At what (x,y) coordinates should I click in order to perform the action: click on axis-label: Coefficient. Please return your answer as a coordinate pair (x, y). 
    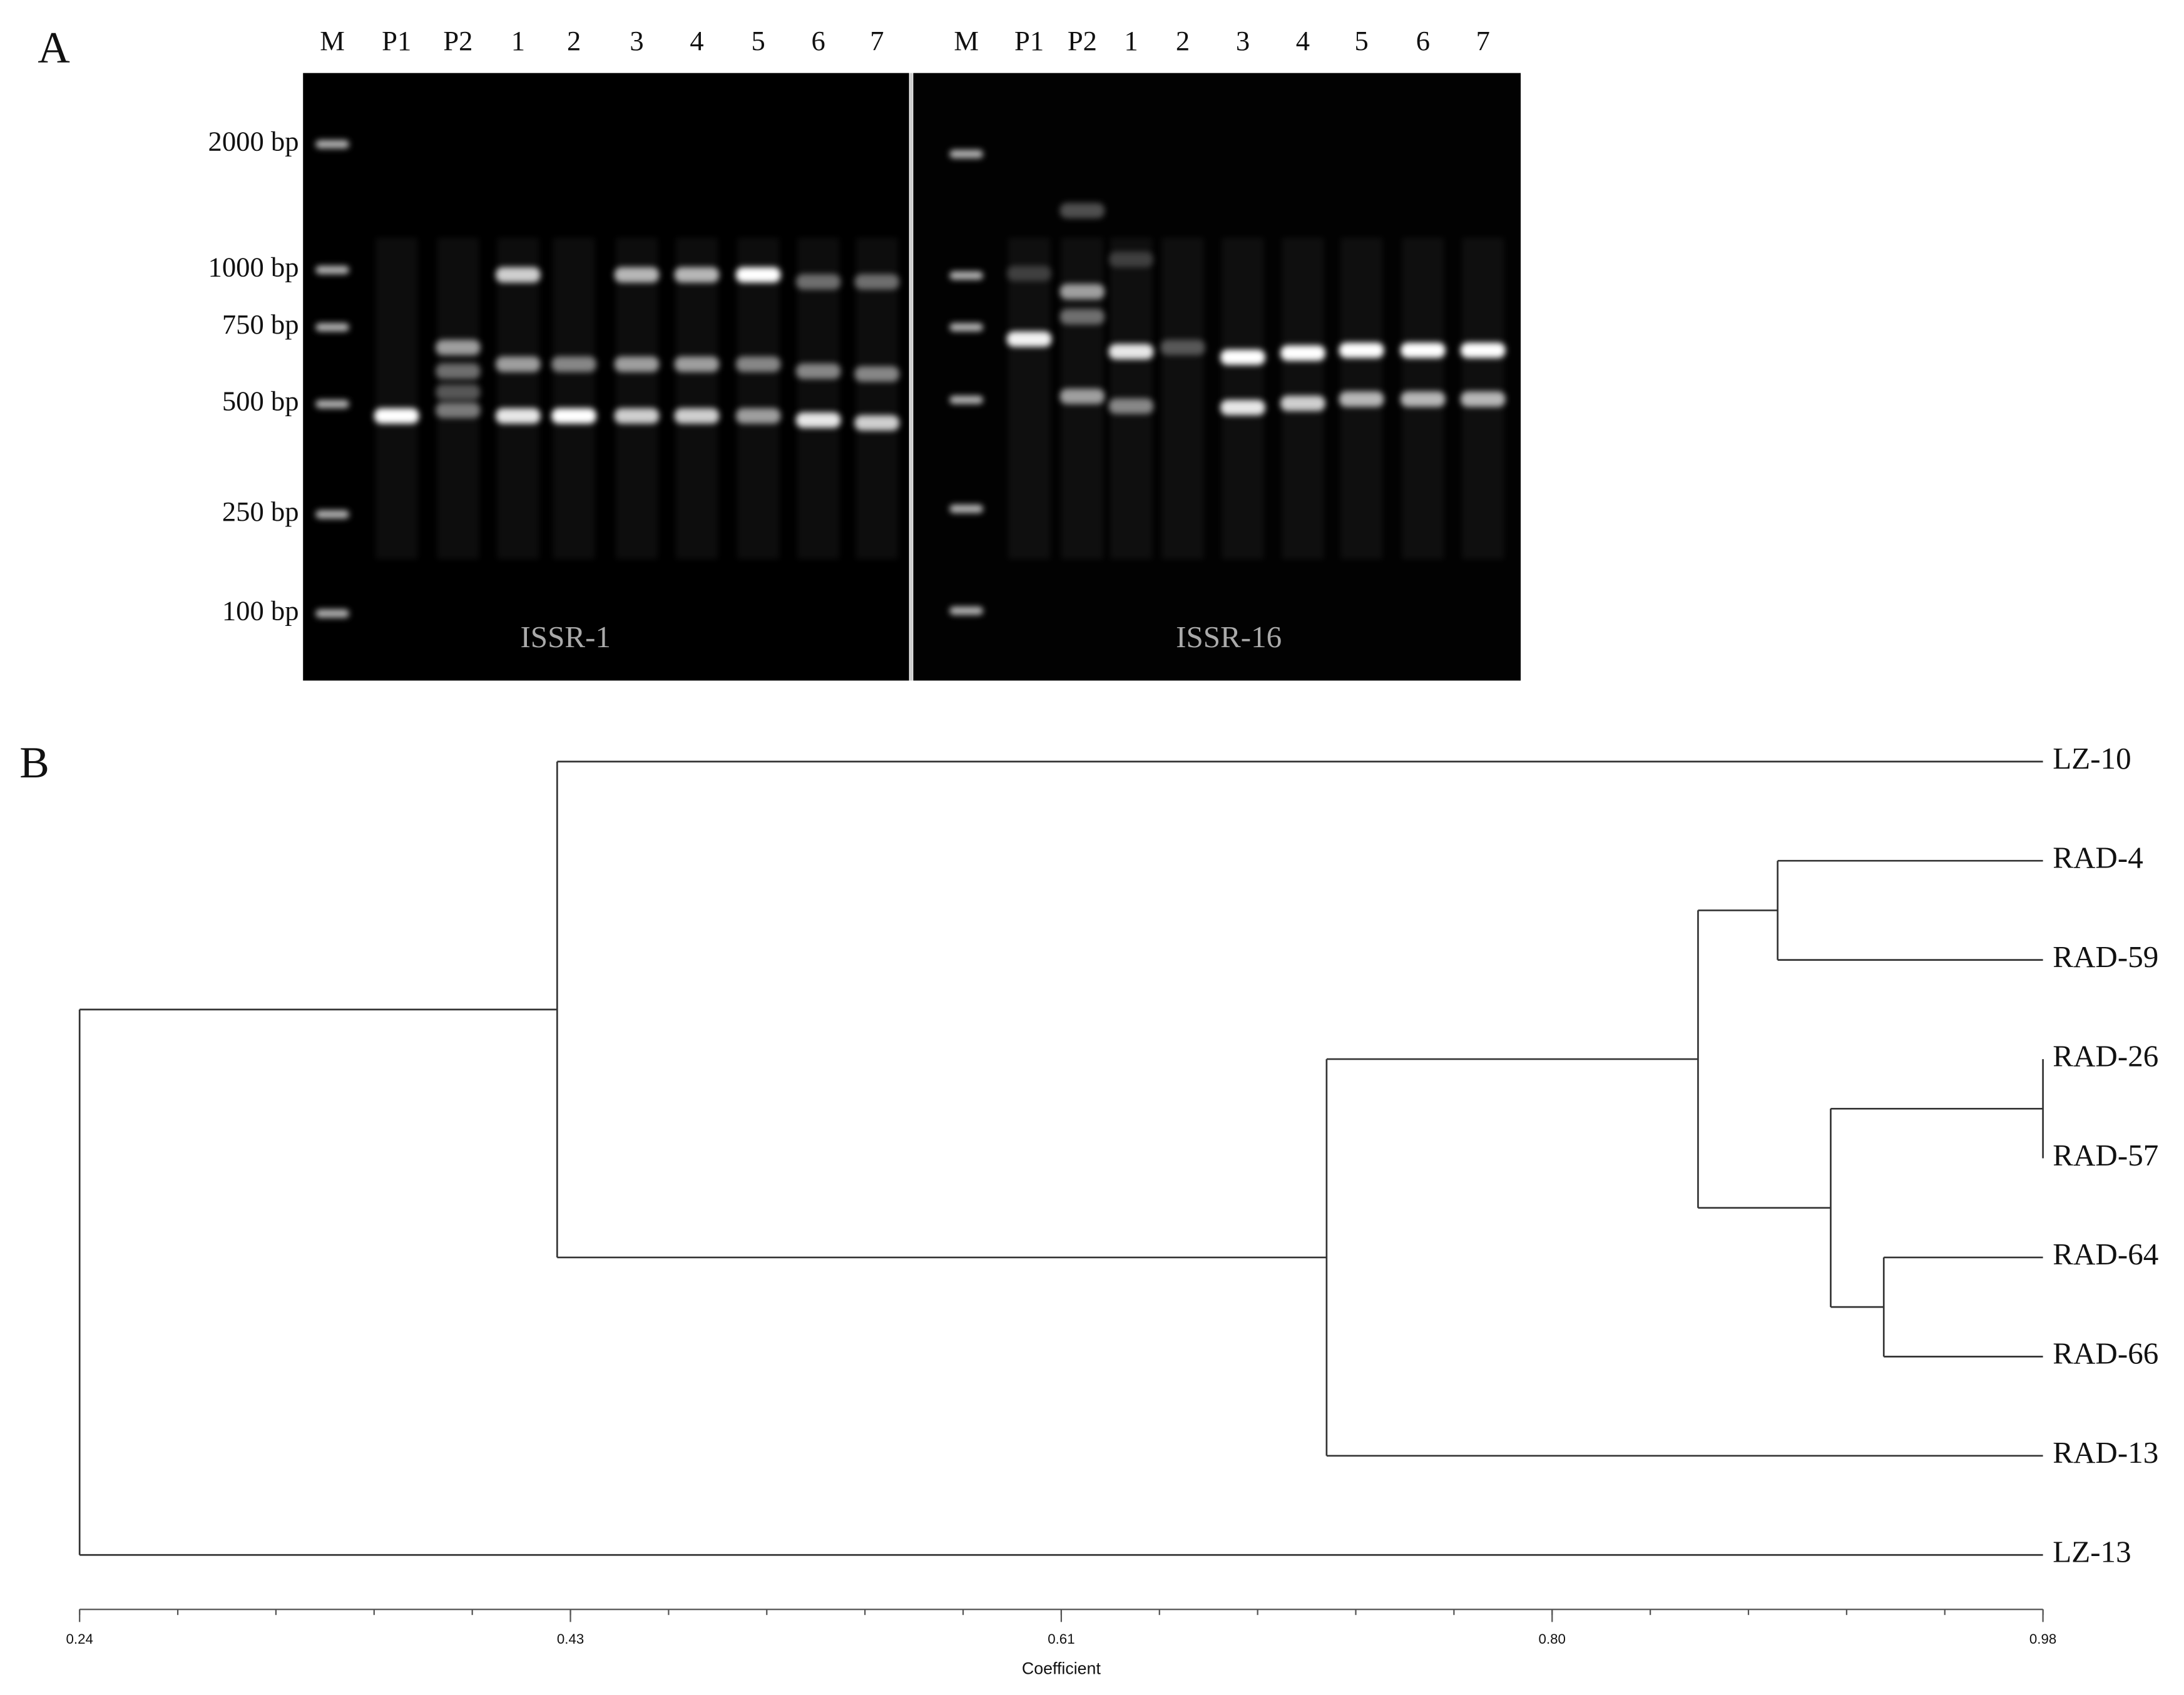
    Looking at the image, I should click on (1061, 1668).